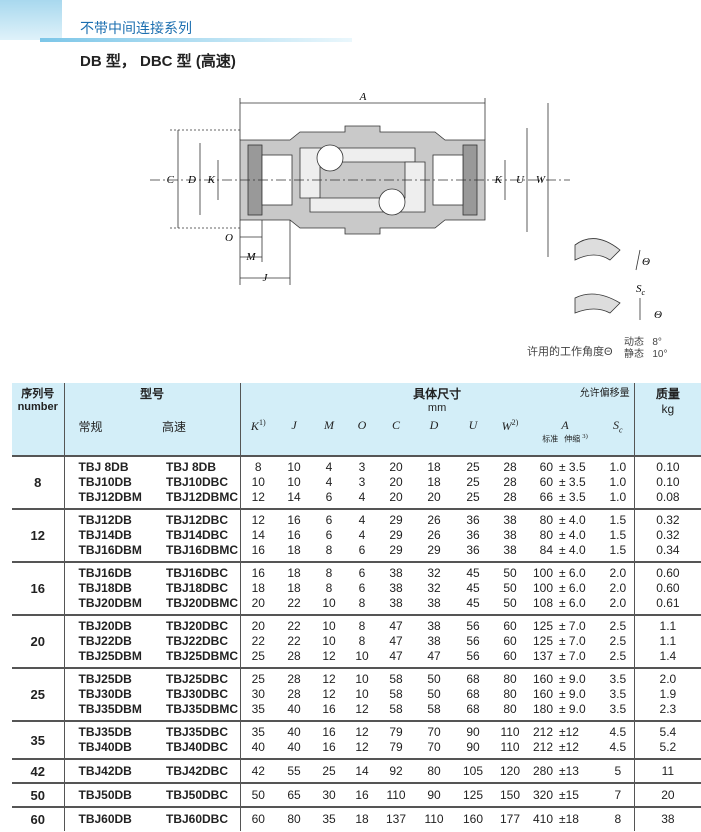 The image size is (701, 832). Describe the element at coordinates (667, 794) in the screenshot. I see `cell: 20` at that location.